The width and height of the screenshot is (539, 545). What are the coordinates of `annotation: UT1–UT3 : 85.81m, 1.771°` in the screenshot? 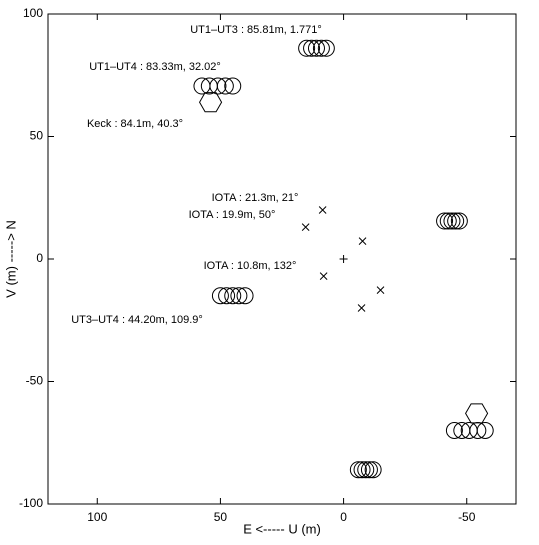 It's located at (256, 30).